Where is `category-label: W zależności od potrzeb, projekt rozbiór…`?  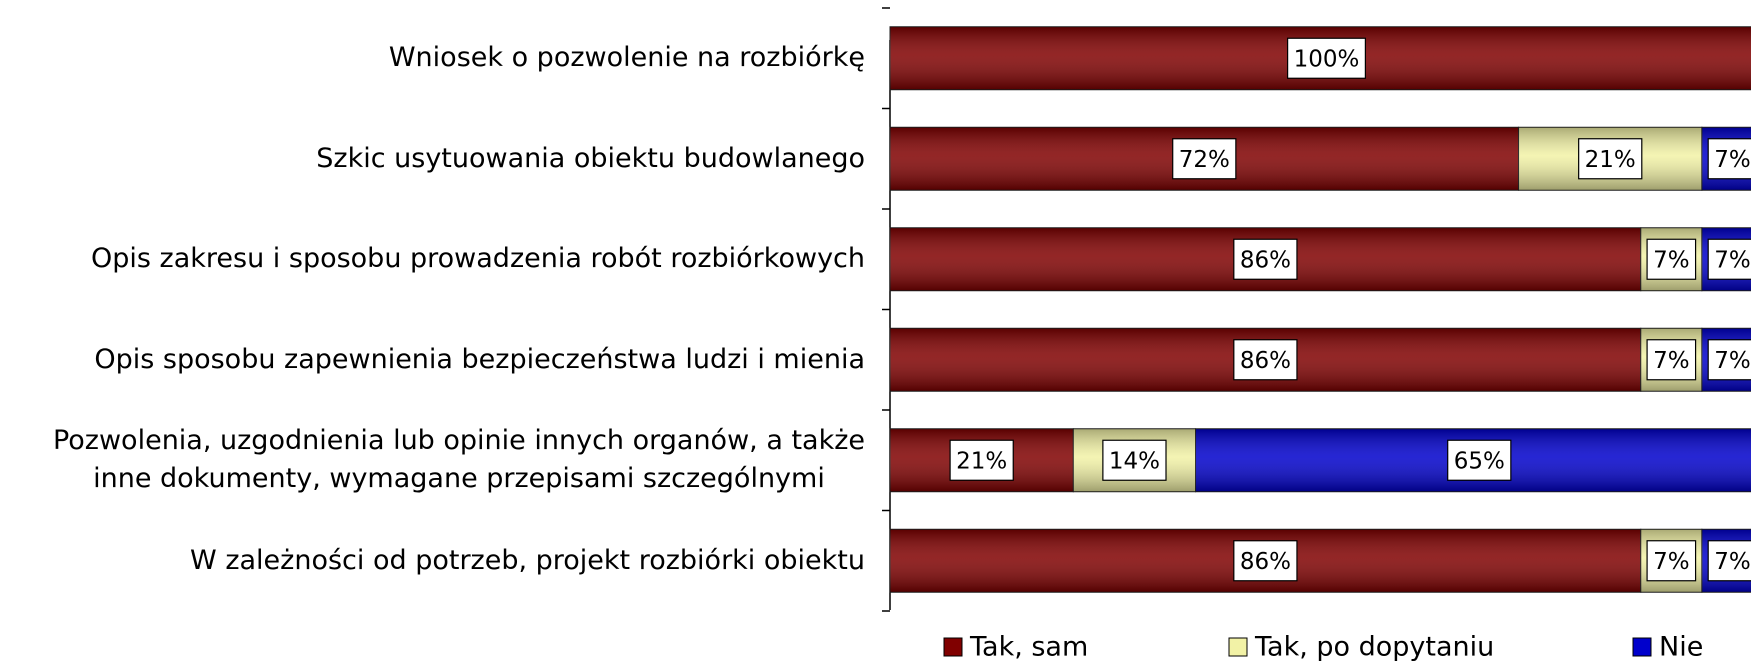
category-label: W zależności od potrzeb, projekt rozbiór… is located at coordinates (527, 560).